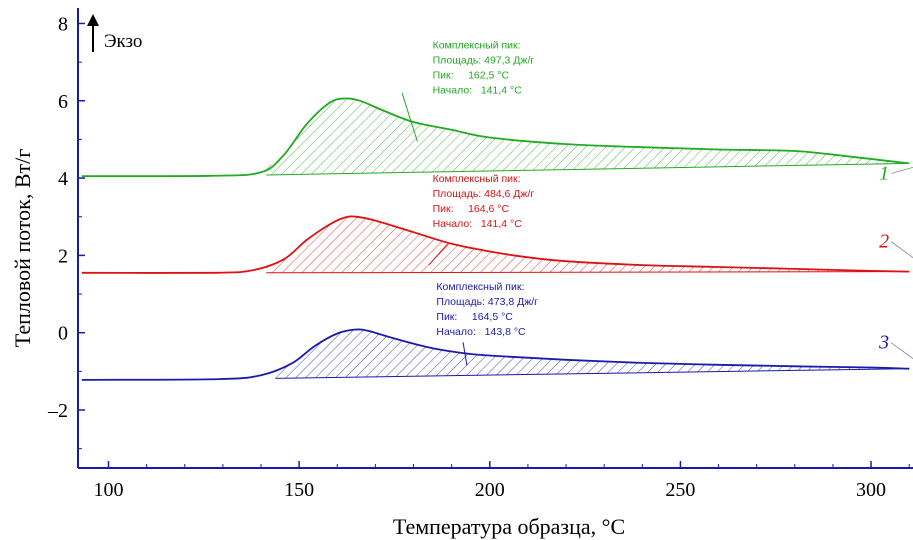  I want to click on x-tick-label: 300, so click(871, 490).